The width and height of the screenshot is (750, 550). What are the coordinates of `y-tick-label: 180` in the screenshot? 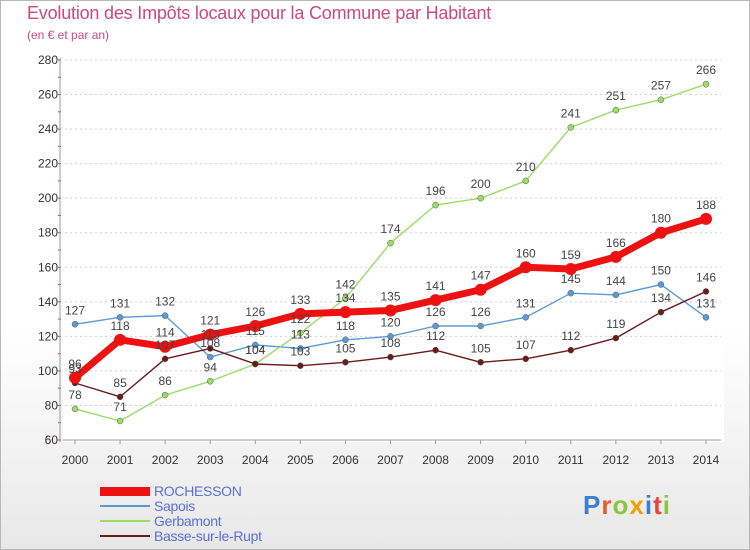 It's located at (48, 233).